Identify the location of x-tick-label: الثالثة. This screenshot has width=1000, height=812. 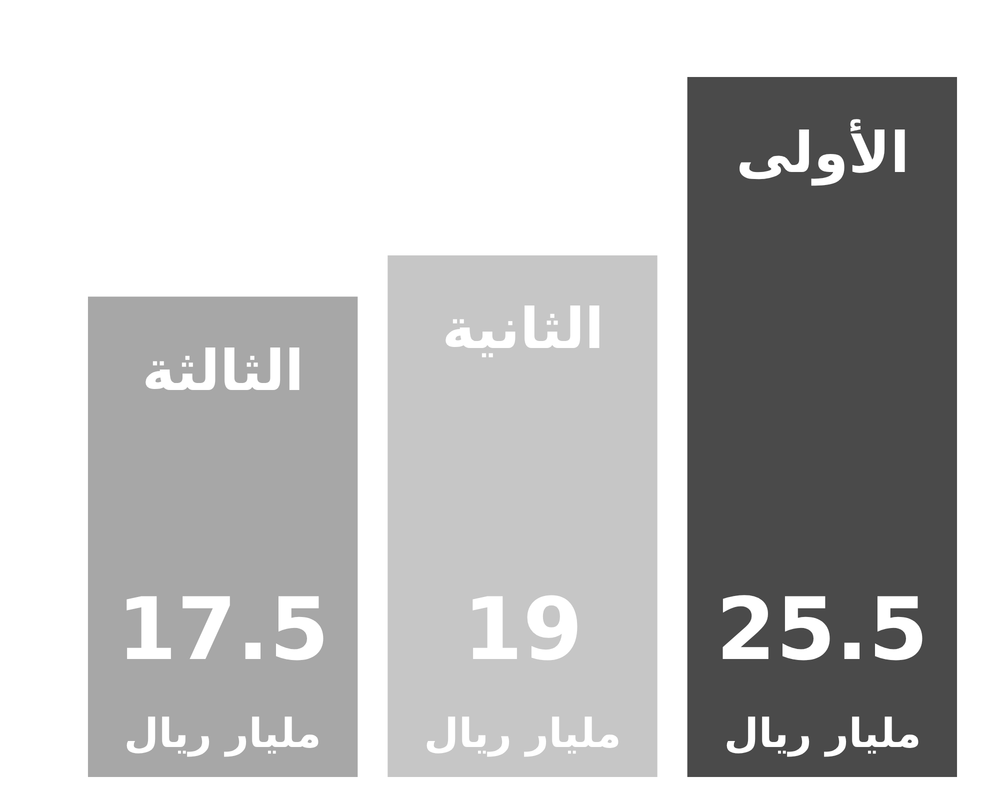
(223, 371).